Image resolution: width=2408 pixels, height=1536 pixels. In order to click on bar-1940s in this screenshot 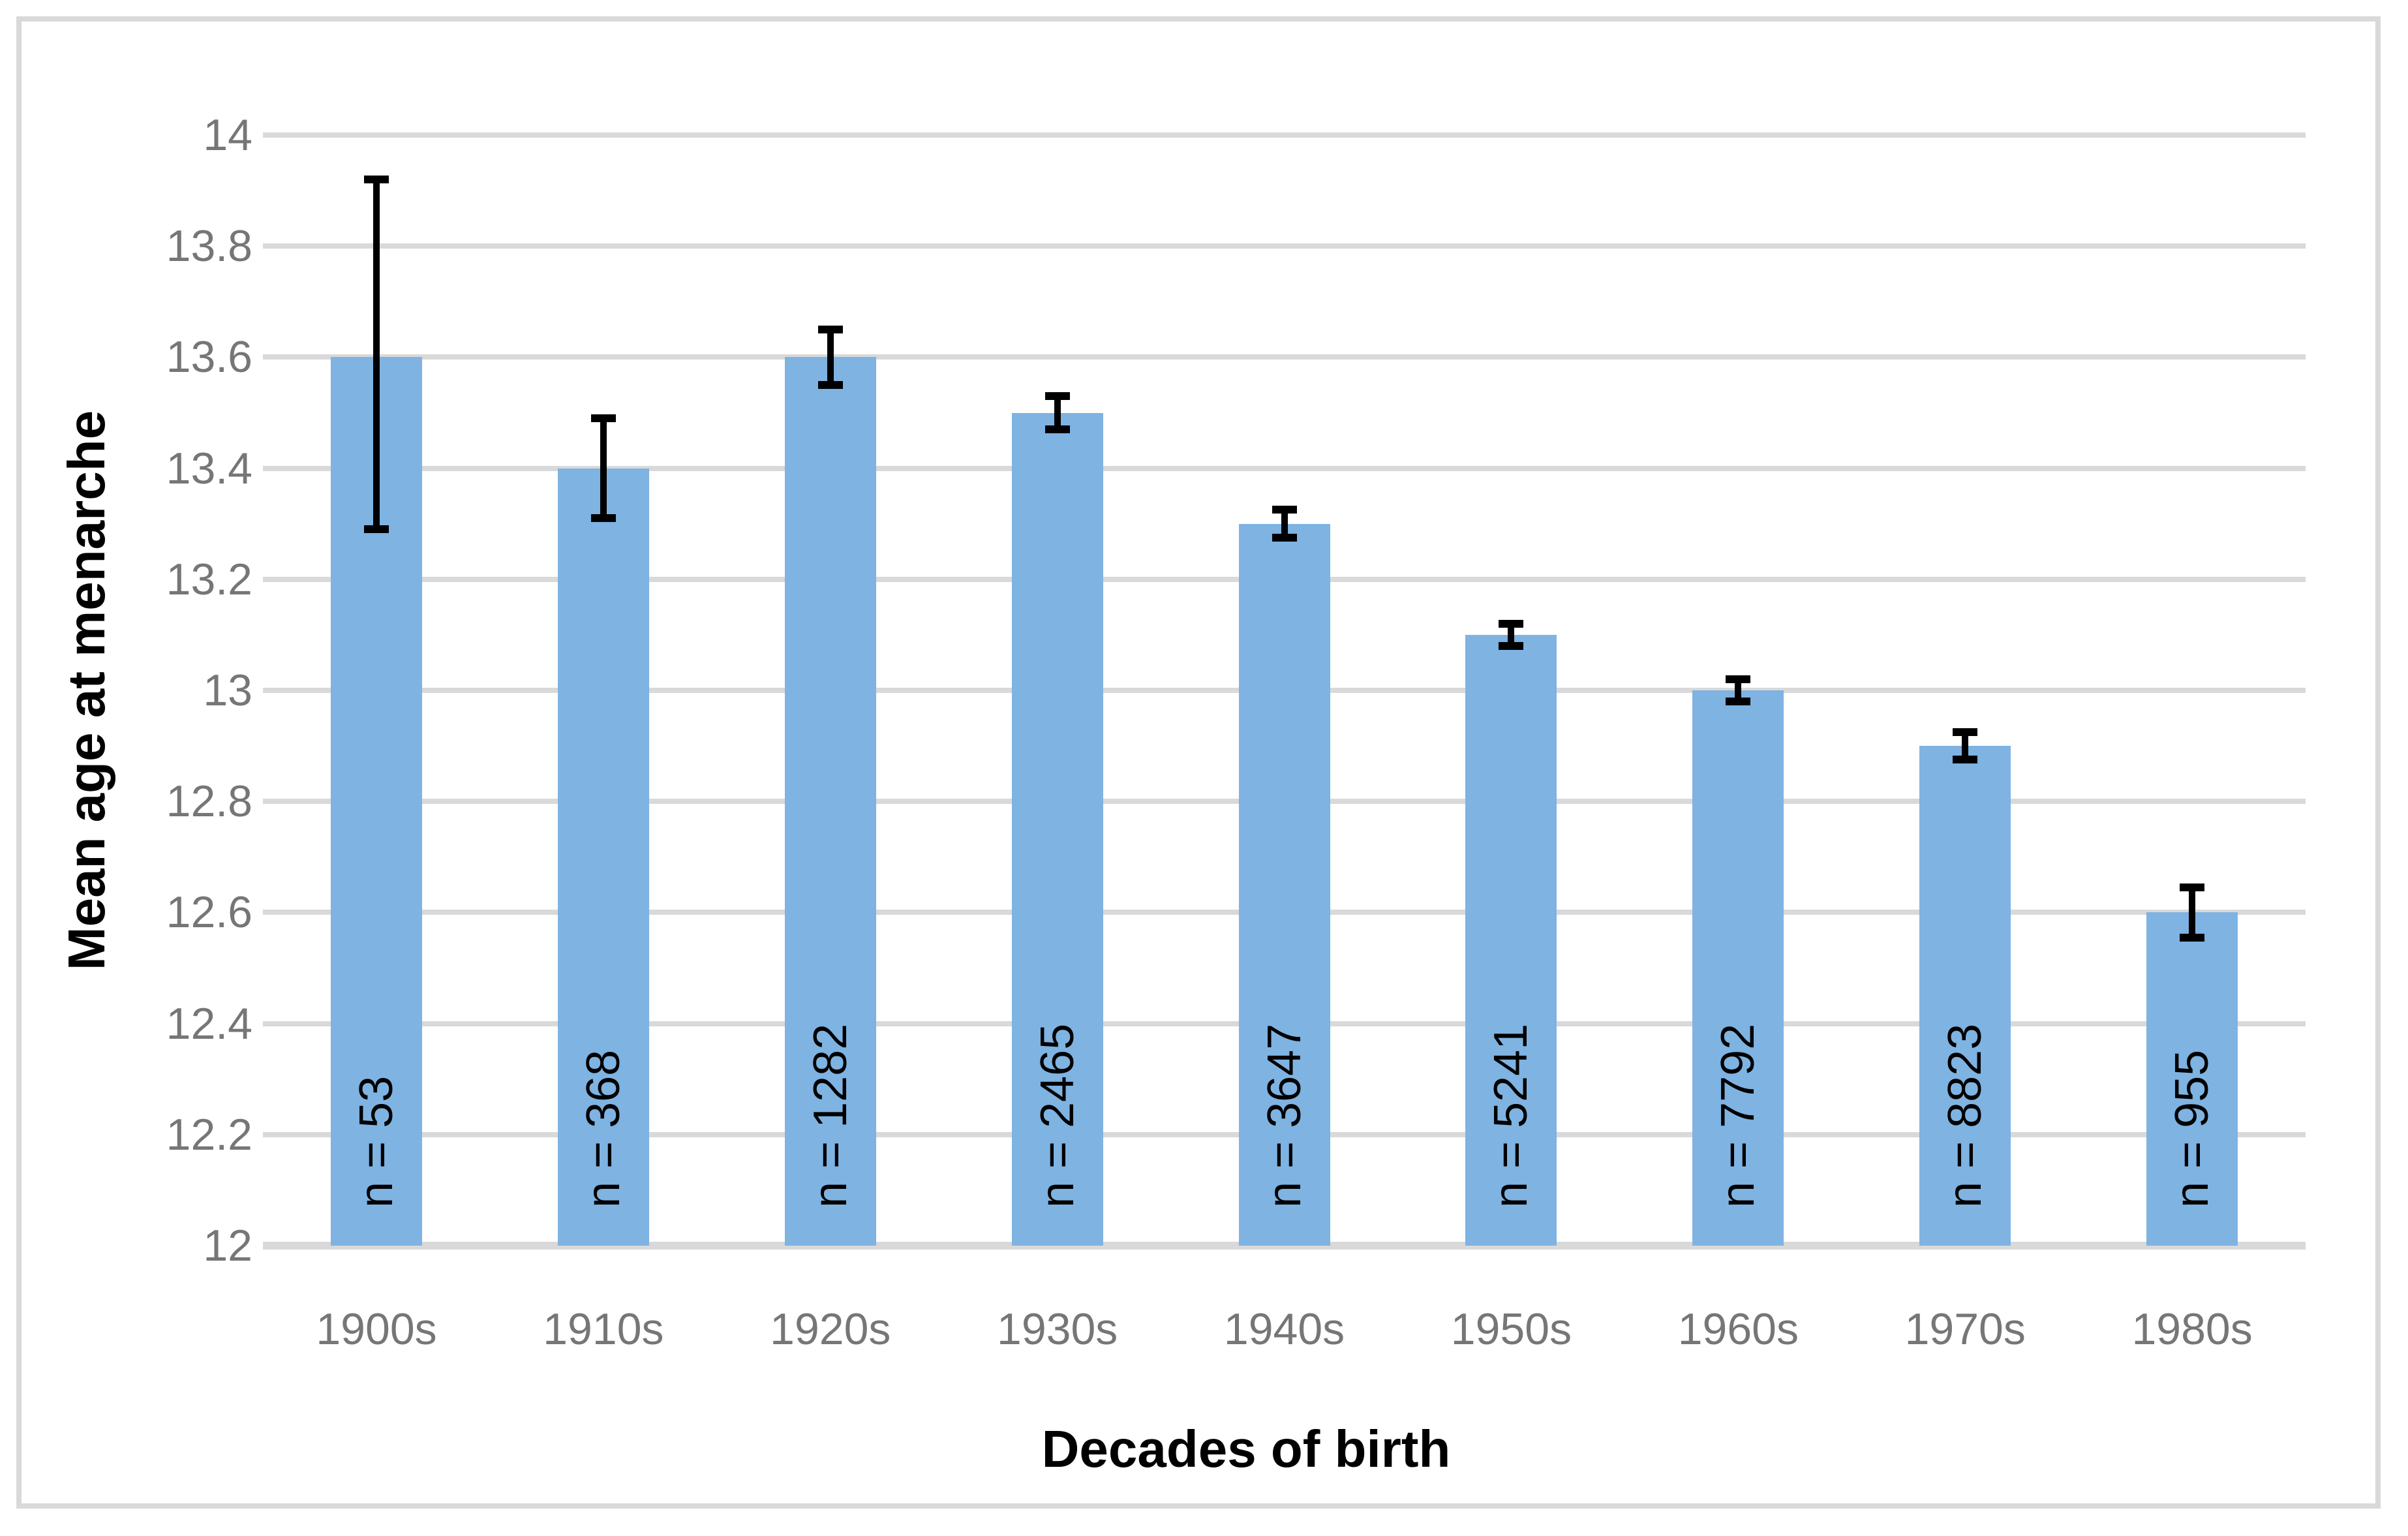, I will do `click(1284, 884)`.